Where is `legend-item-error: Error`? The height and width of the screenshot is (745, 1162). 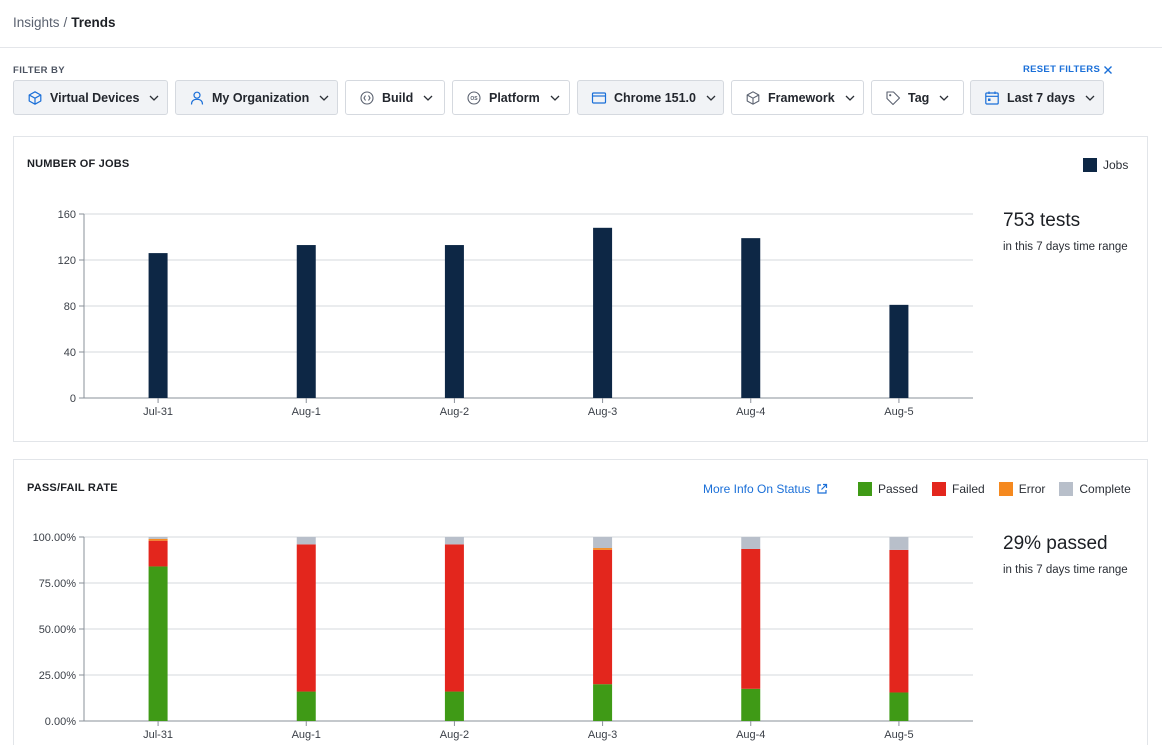
legend-item-error: Error is located at coordinates (1021, 489).